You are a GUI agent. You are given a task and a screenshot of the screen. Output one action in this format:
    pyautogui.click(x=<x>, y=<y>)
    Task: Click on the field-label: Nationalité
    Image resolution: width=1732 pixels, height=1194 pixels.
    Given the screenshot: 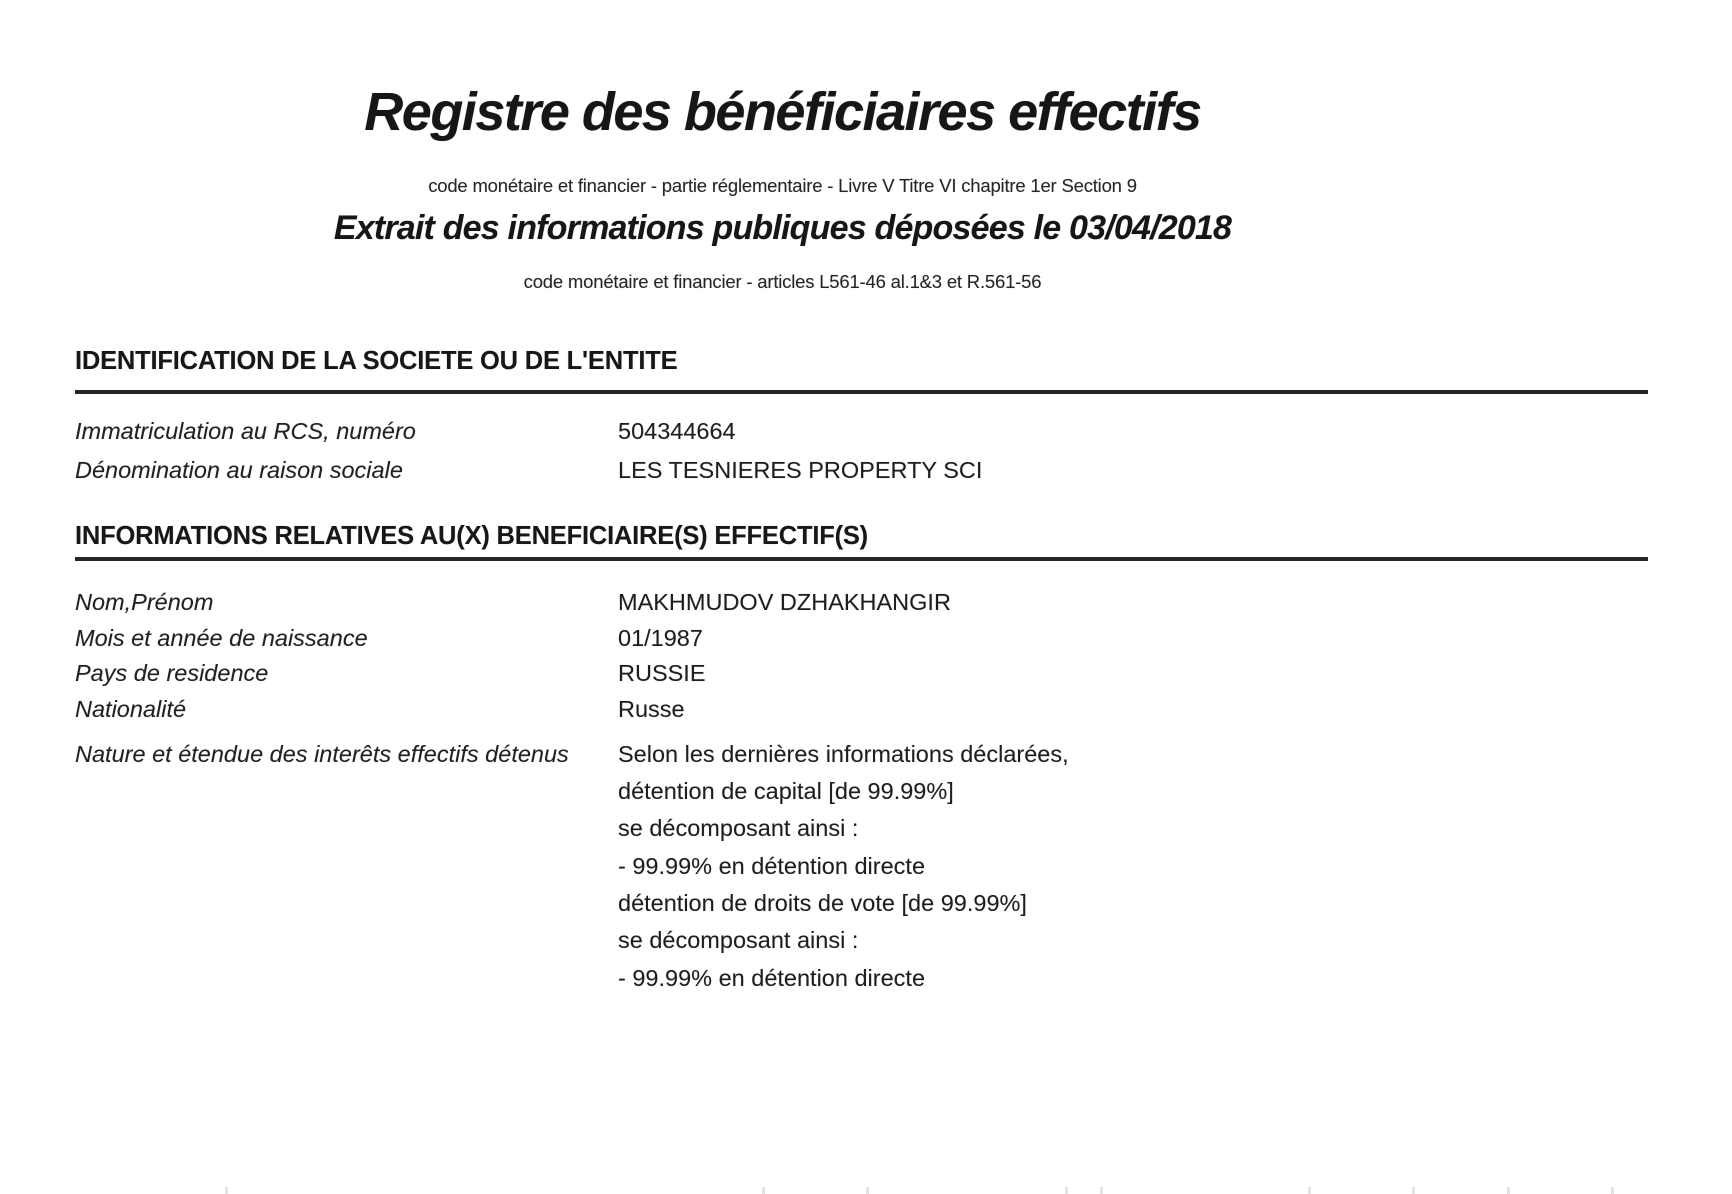 What is the action you would take?
    pyautogui.click(x=131, y=709)
    